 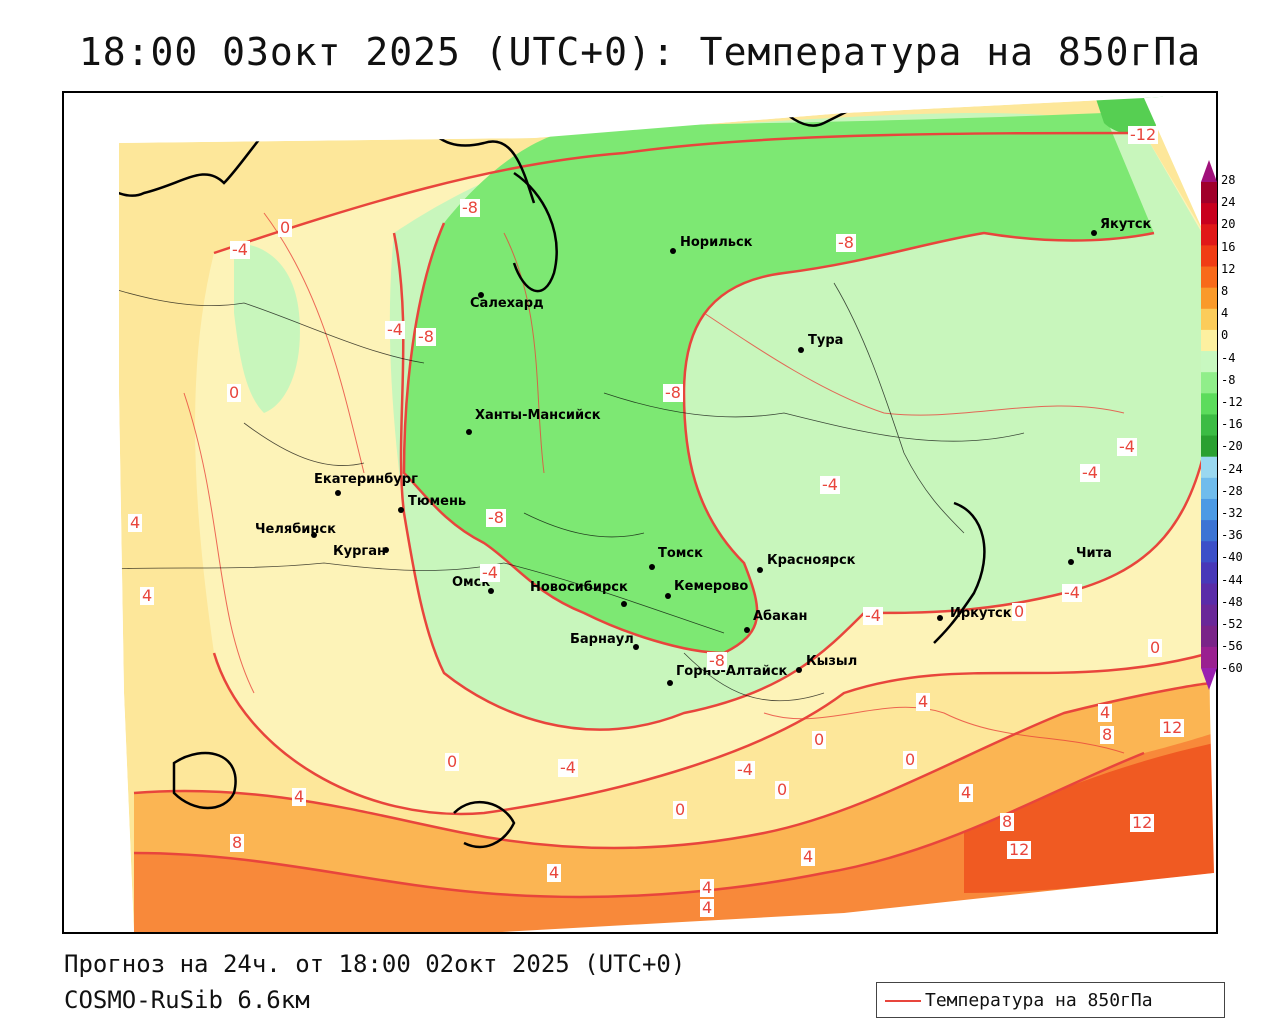 What do you see at coordinates (1228, 357) in the screenshot?
I see `colorbar-tick-label: -4` at bounding box center [1228, 357].